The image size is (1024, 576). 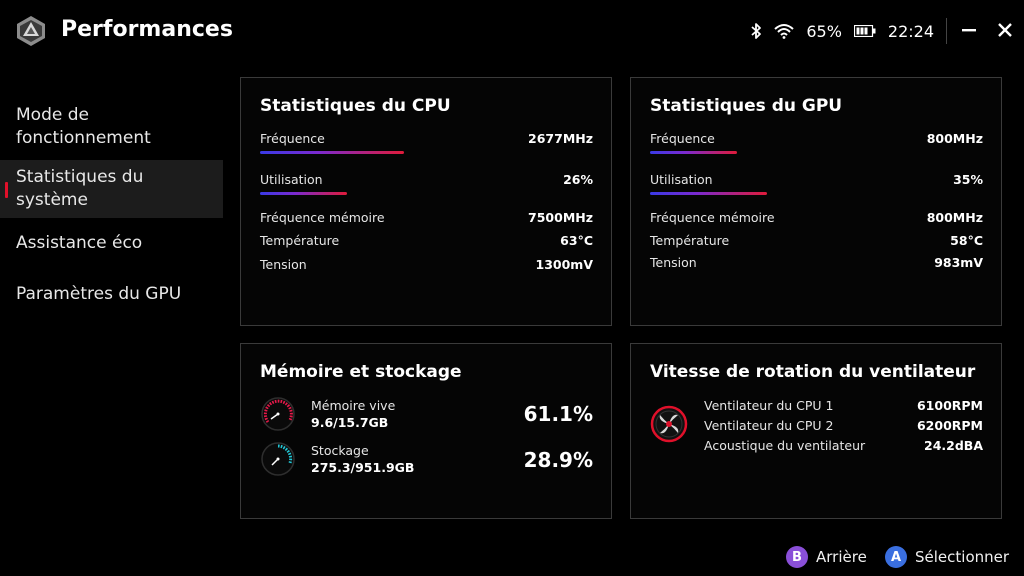 What do you see at coordinates (896, 557) in the screenshot?
I see `a-button-icon: A` at bounding box center [896, 557].